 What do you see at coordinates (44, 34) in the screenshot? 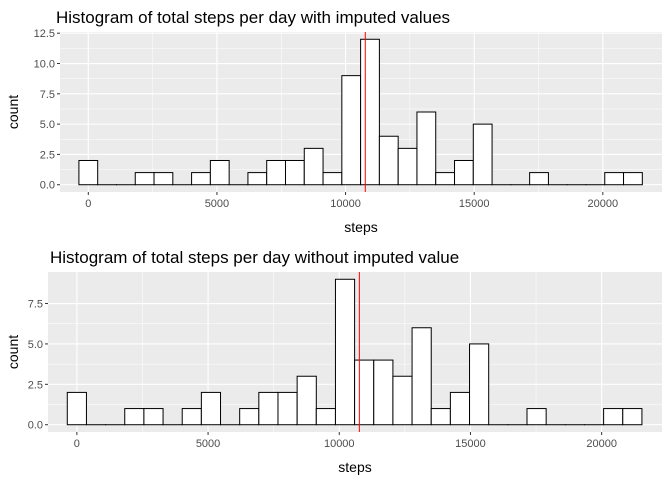
I see `y-tick-label: 12.5` at bounding box center [44, 34].